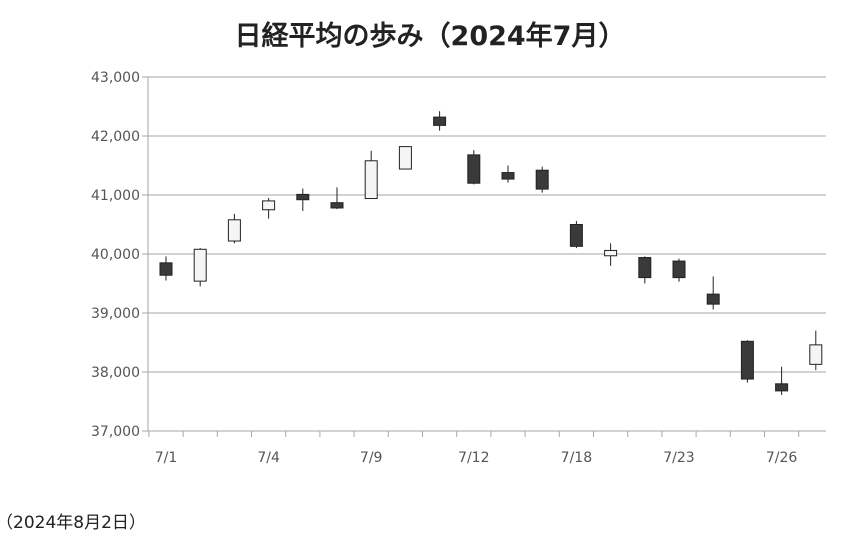 Image resolution: width=841 pixels, height=539 pixels. What do you see at coordinates (115, 314) in the screenshot?
I see `y-tick-label: 39,000` at bounding box center [115, 314].